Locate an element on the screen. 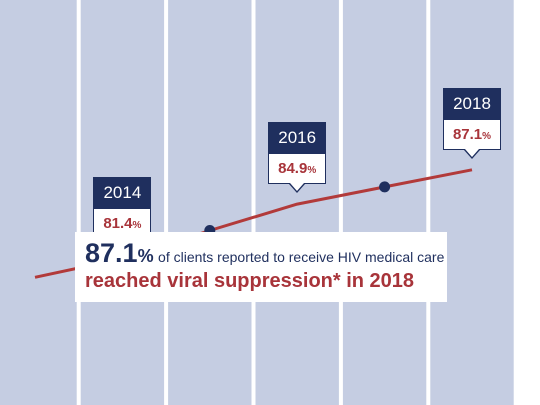  callout-value: 84.9 is located at coordinates (293, 169).